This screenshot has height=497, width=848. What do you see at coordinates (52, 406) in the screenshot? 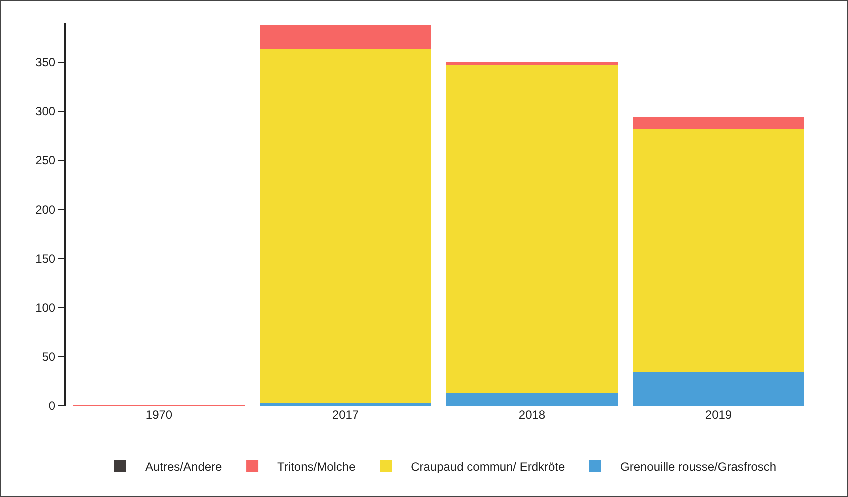
I see `y-tick-label: 0` at bounding box center [52, 406].